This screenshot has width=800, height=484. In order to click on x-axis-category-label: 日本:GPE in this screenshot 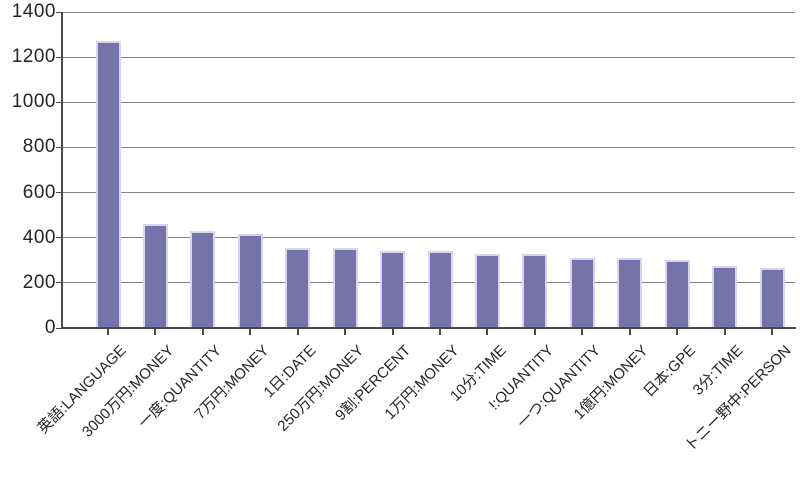, I will do `click(670, 371)`.